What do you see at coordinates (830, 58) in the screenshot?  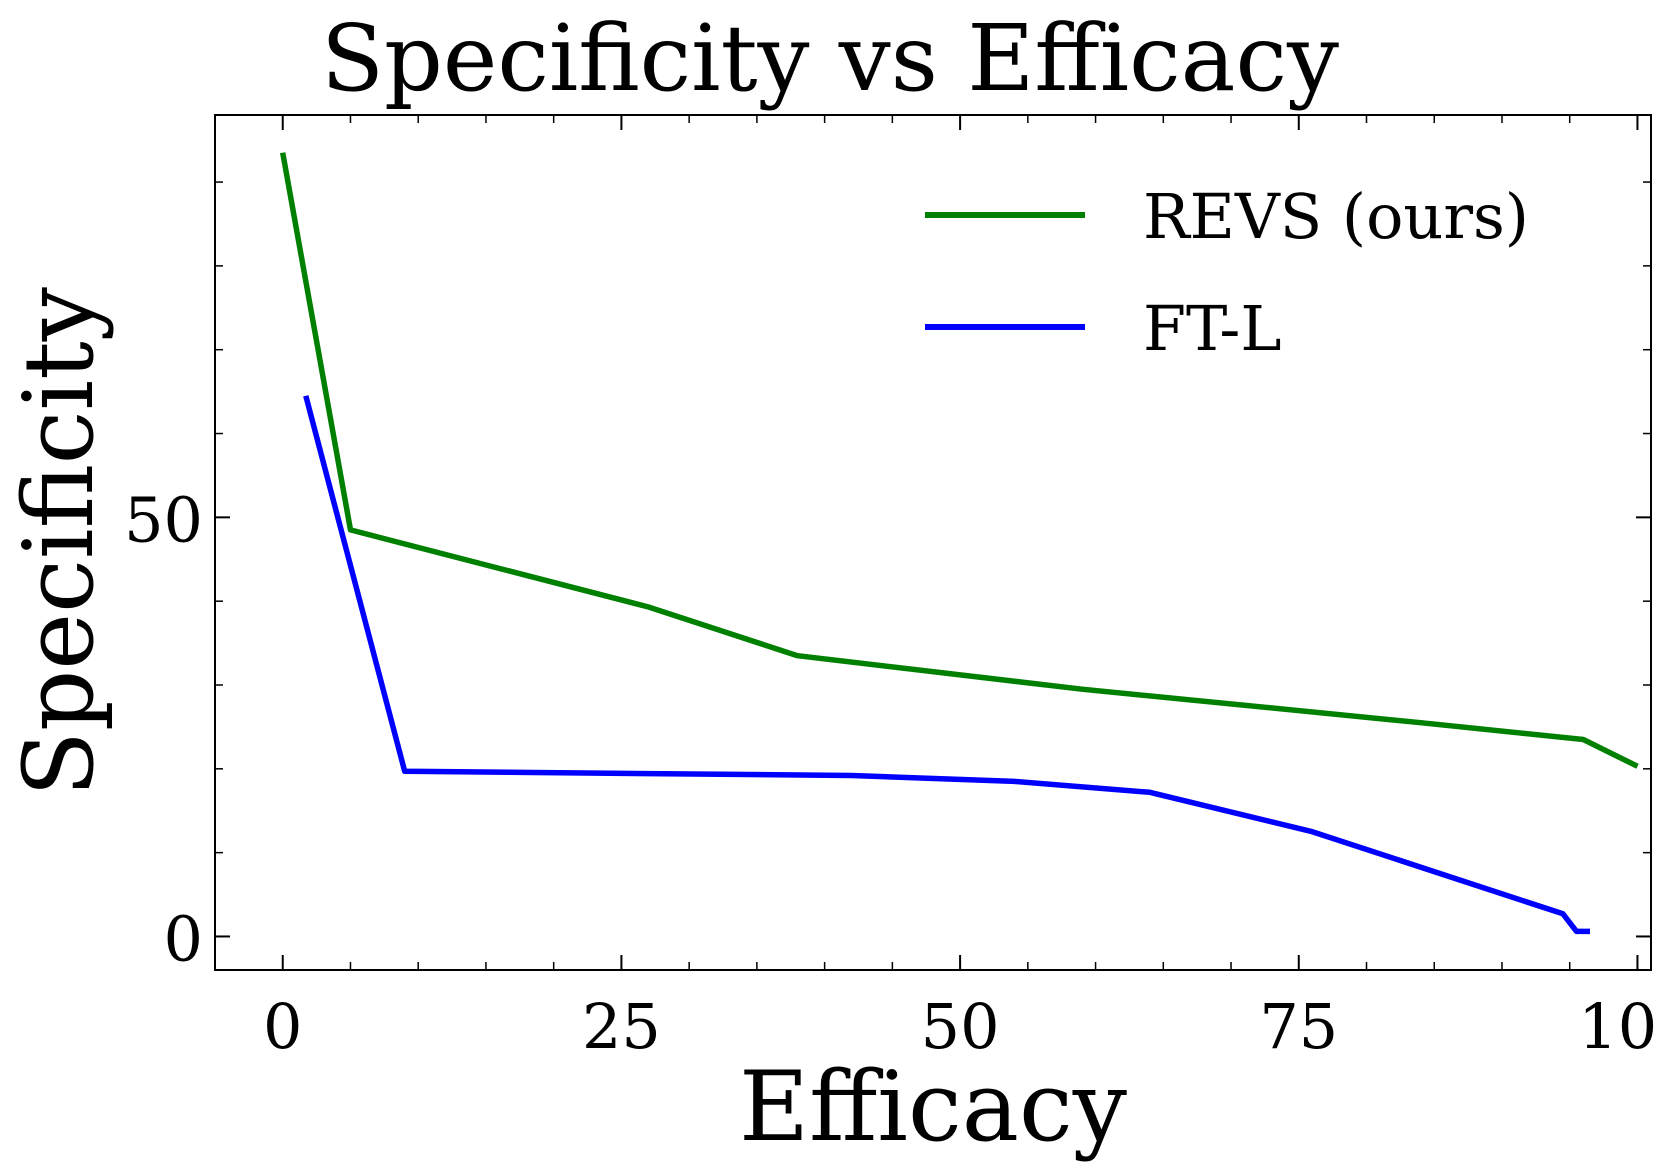 I see `chart-title: Specificity vs Efficacy` at bounding box center [830, 58].